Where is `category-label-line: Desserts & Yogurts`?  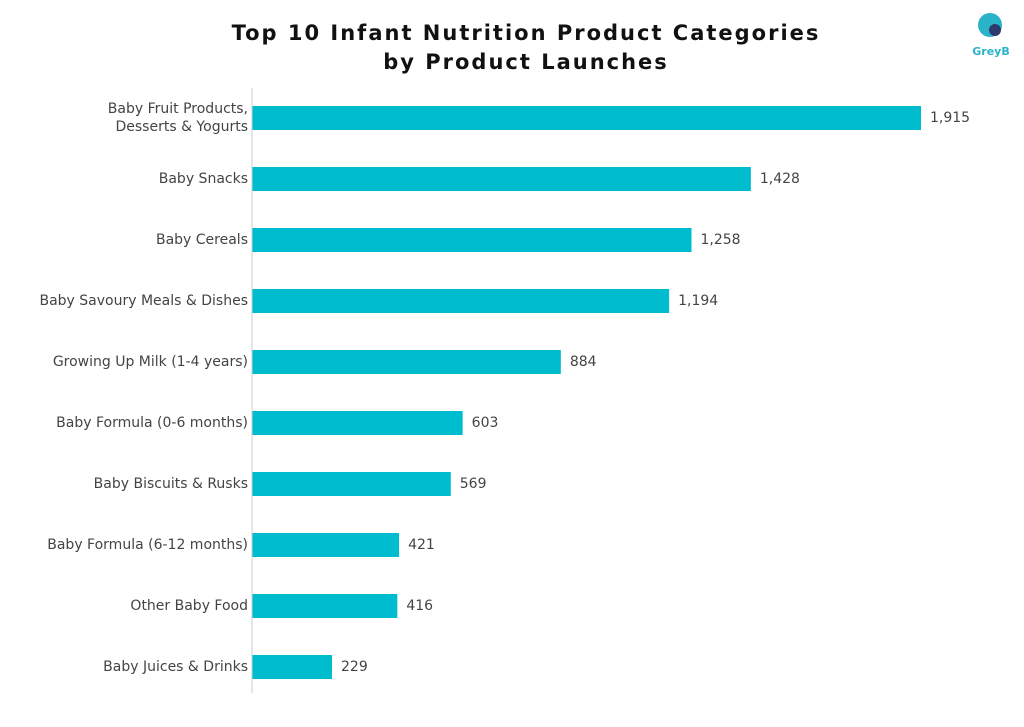 category-label-line: Desserts & Yogurts is located at coordinates (181, 127).